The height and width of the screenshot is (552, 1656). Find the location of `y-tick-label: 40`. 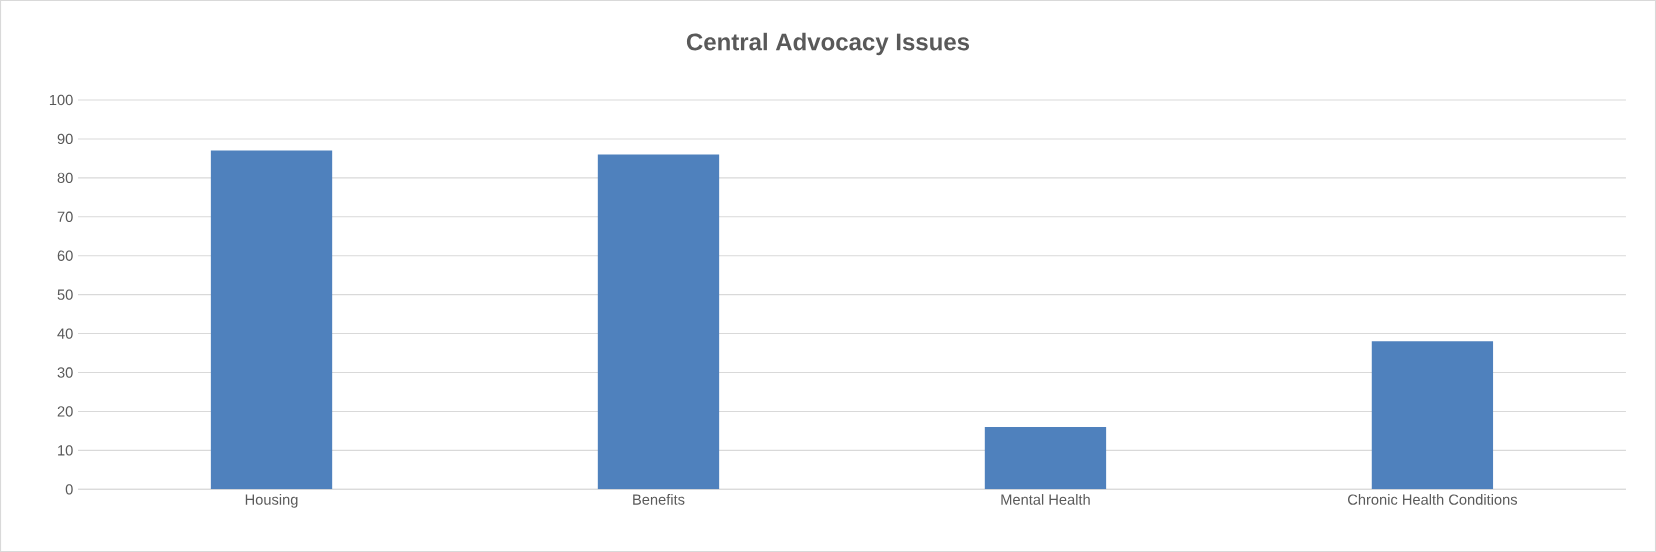

y-tick-label: 40 is located at coordinates (65, 333).